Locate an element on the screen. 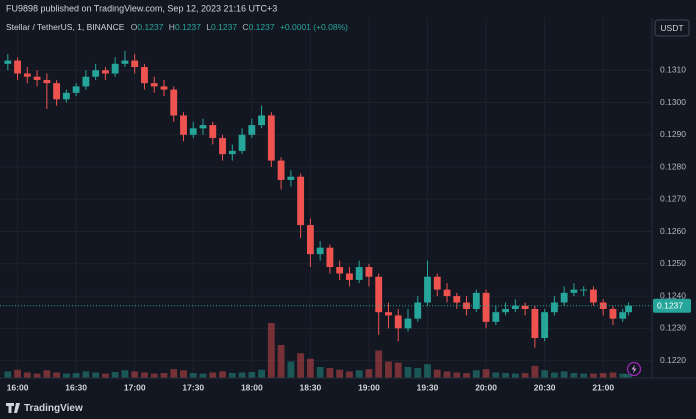  last-price-label: 0.1237 is located at coordinates (670, 305).